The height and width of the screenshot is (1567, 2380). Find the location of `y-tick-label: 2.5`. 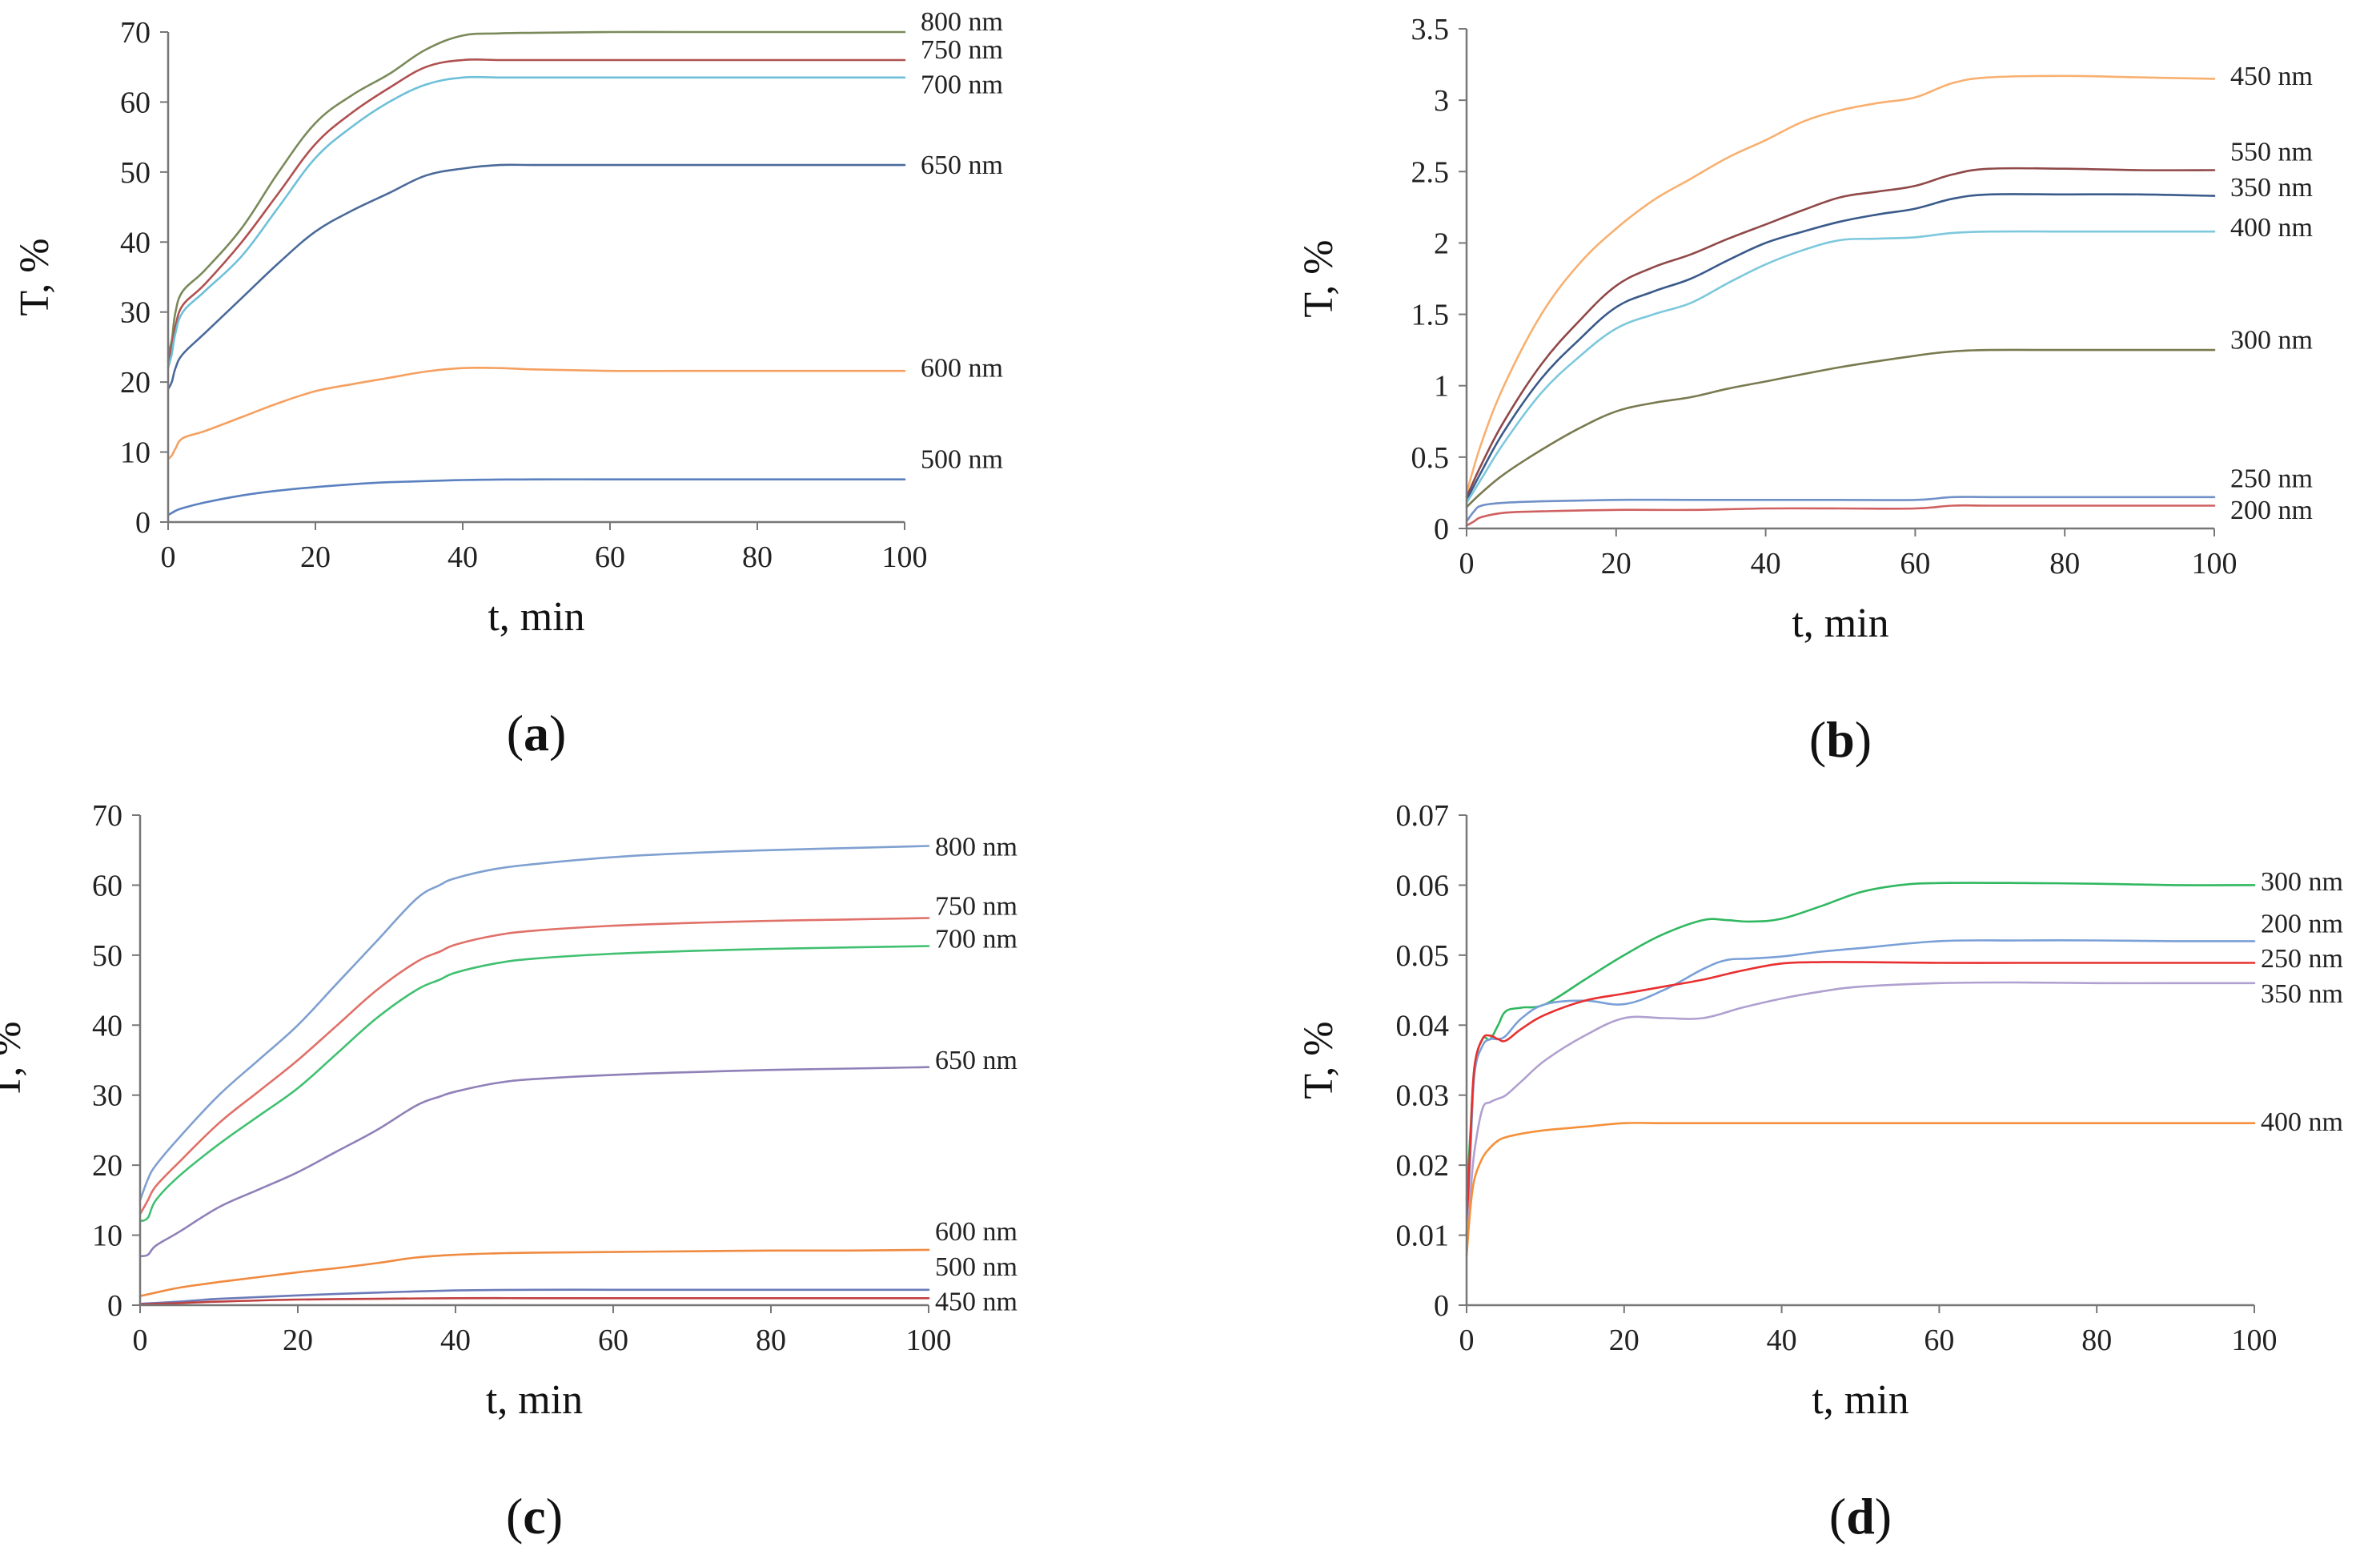

y-tick-label: 2.5 is located at coordinates (1430, 172).